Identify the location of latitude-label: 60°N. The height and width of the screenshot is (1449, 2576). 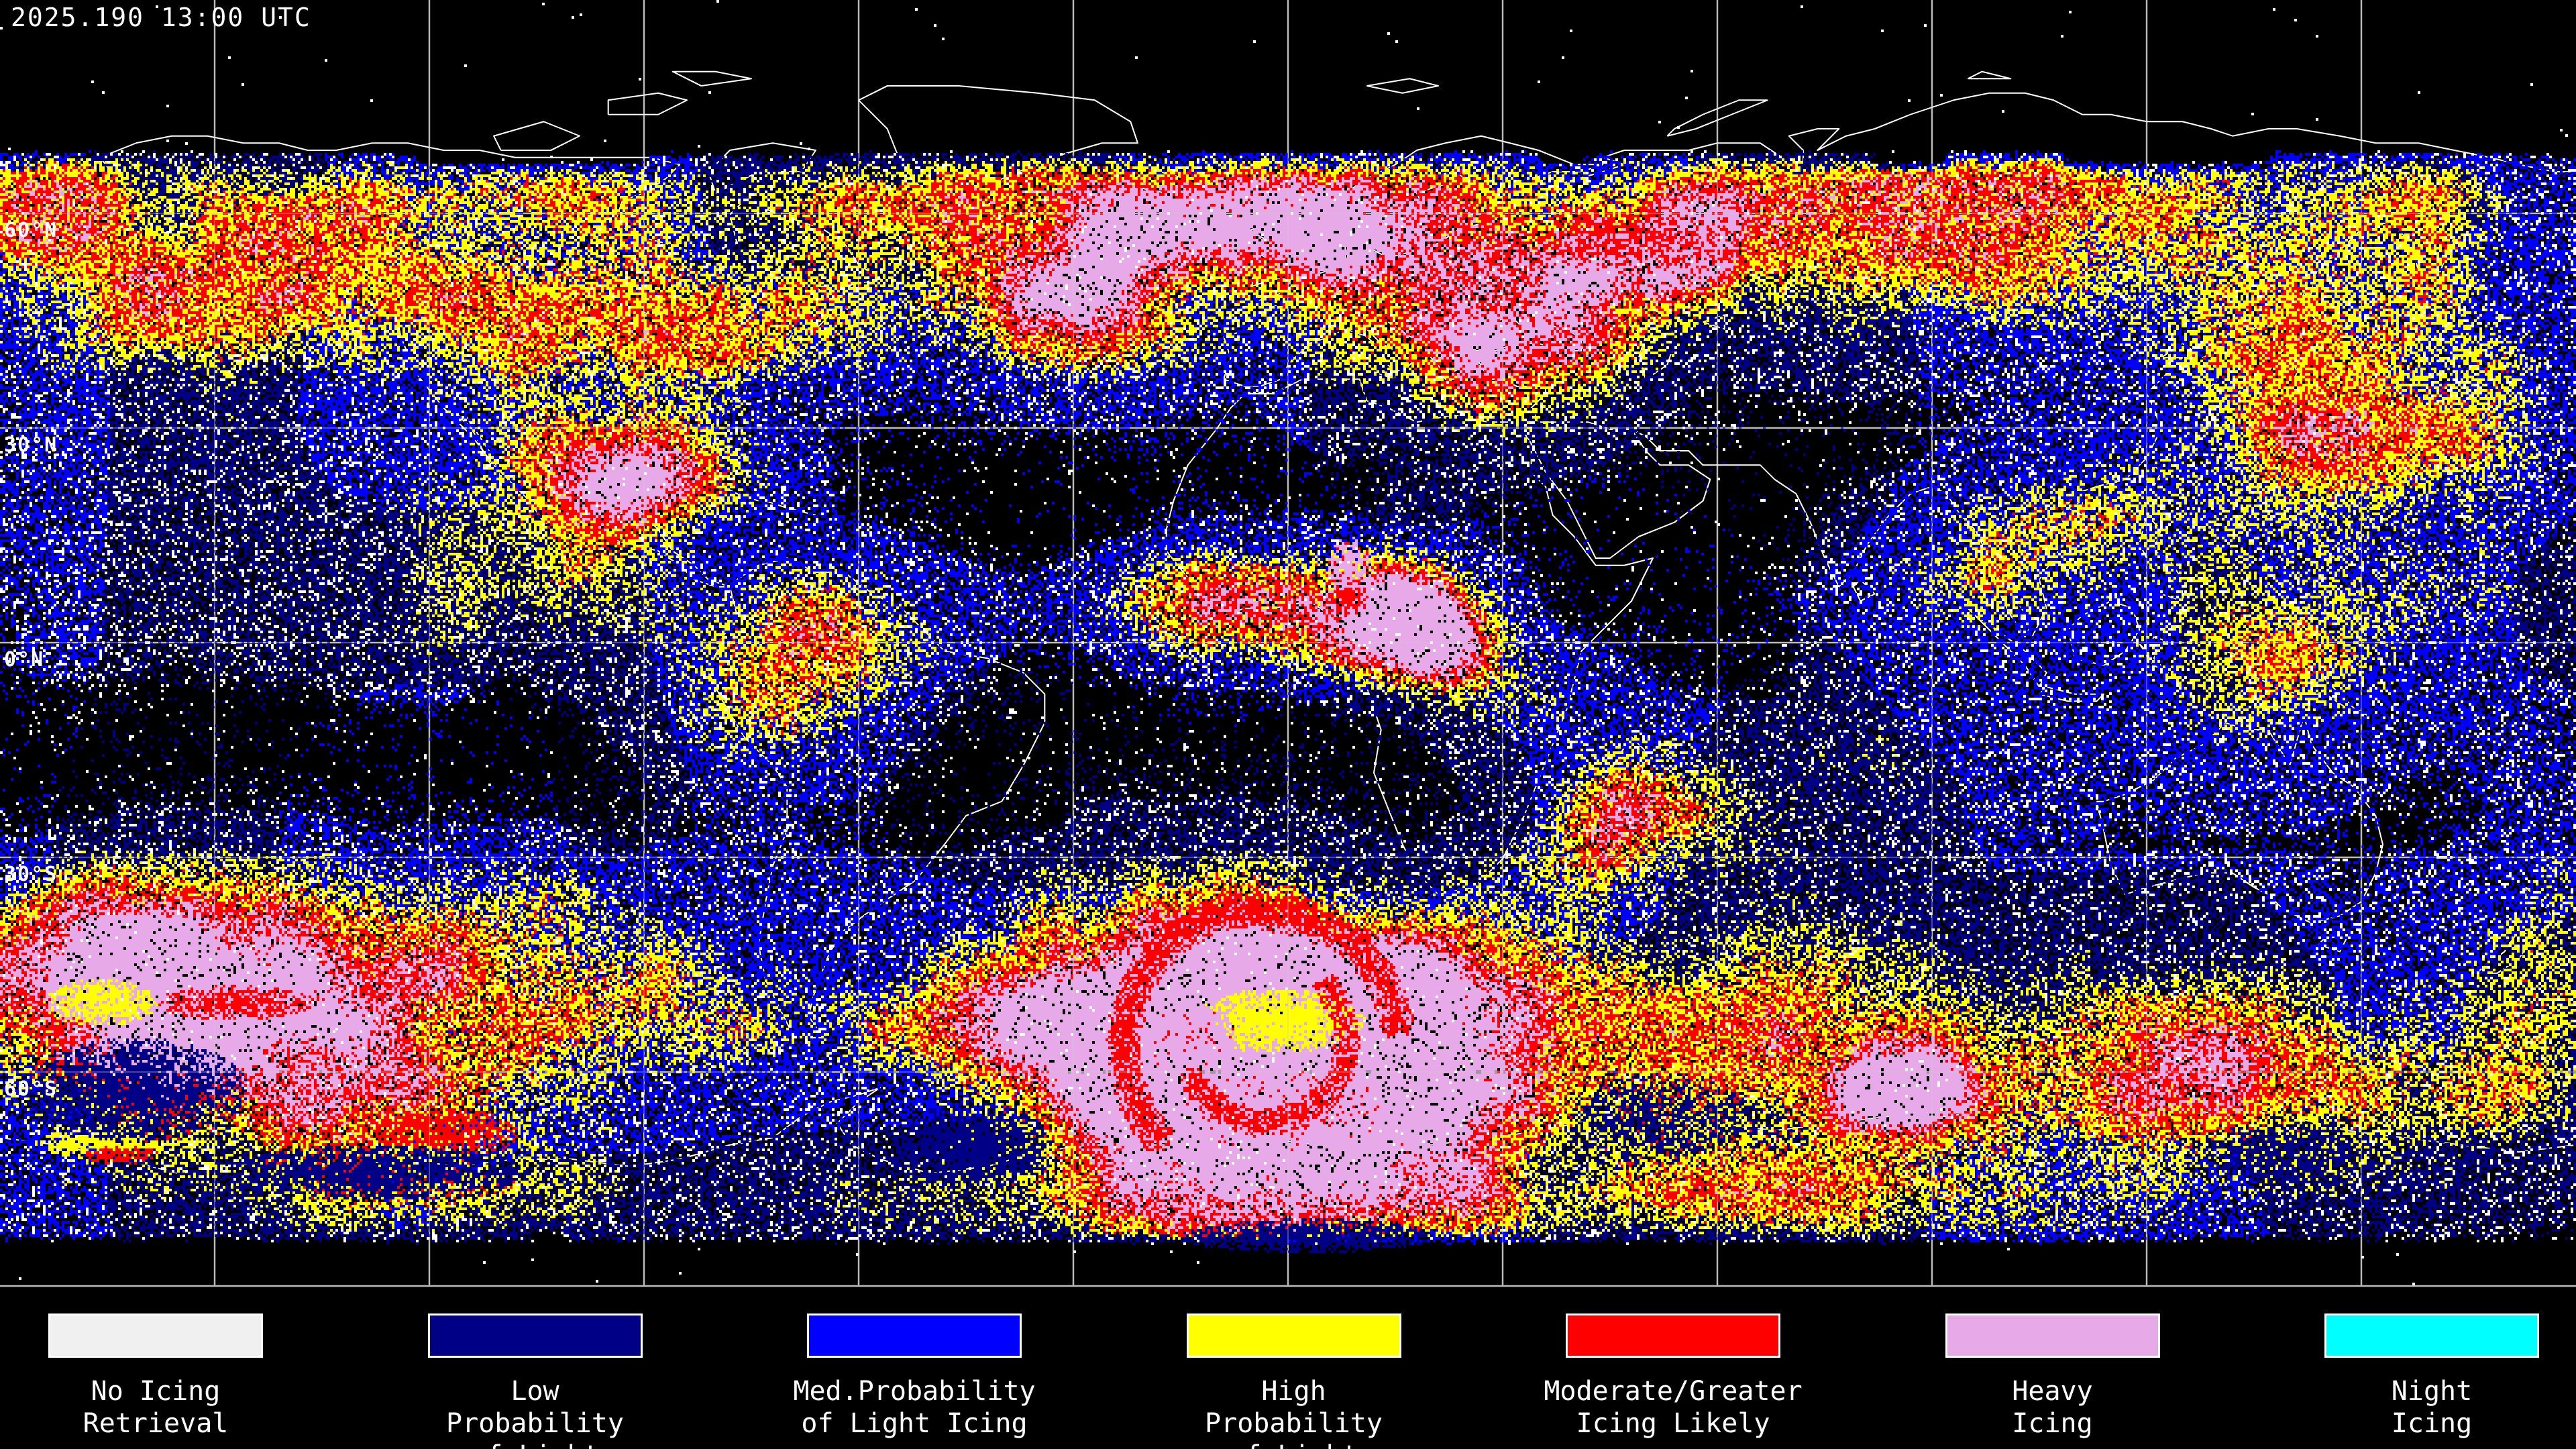
(31, 230).